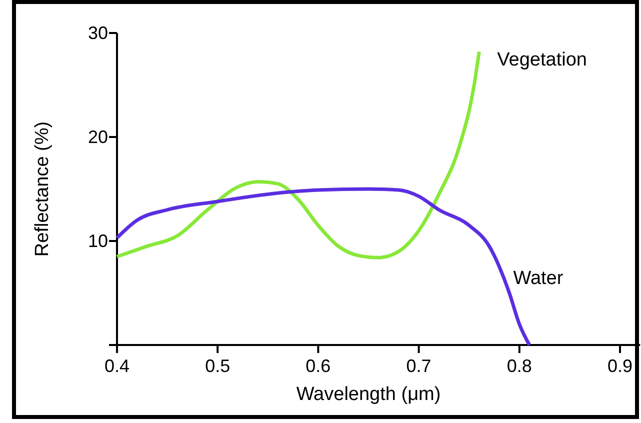 The width and height of the screenshot is (641, 423). What do you see at coordinates (98, 137) in the screenshot?
I see `y-tick-label: 20` at bounding box center [98, 137].